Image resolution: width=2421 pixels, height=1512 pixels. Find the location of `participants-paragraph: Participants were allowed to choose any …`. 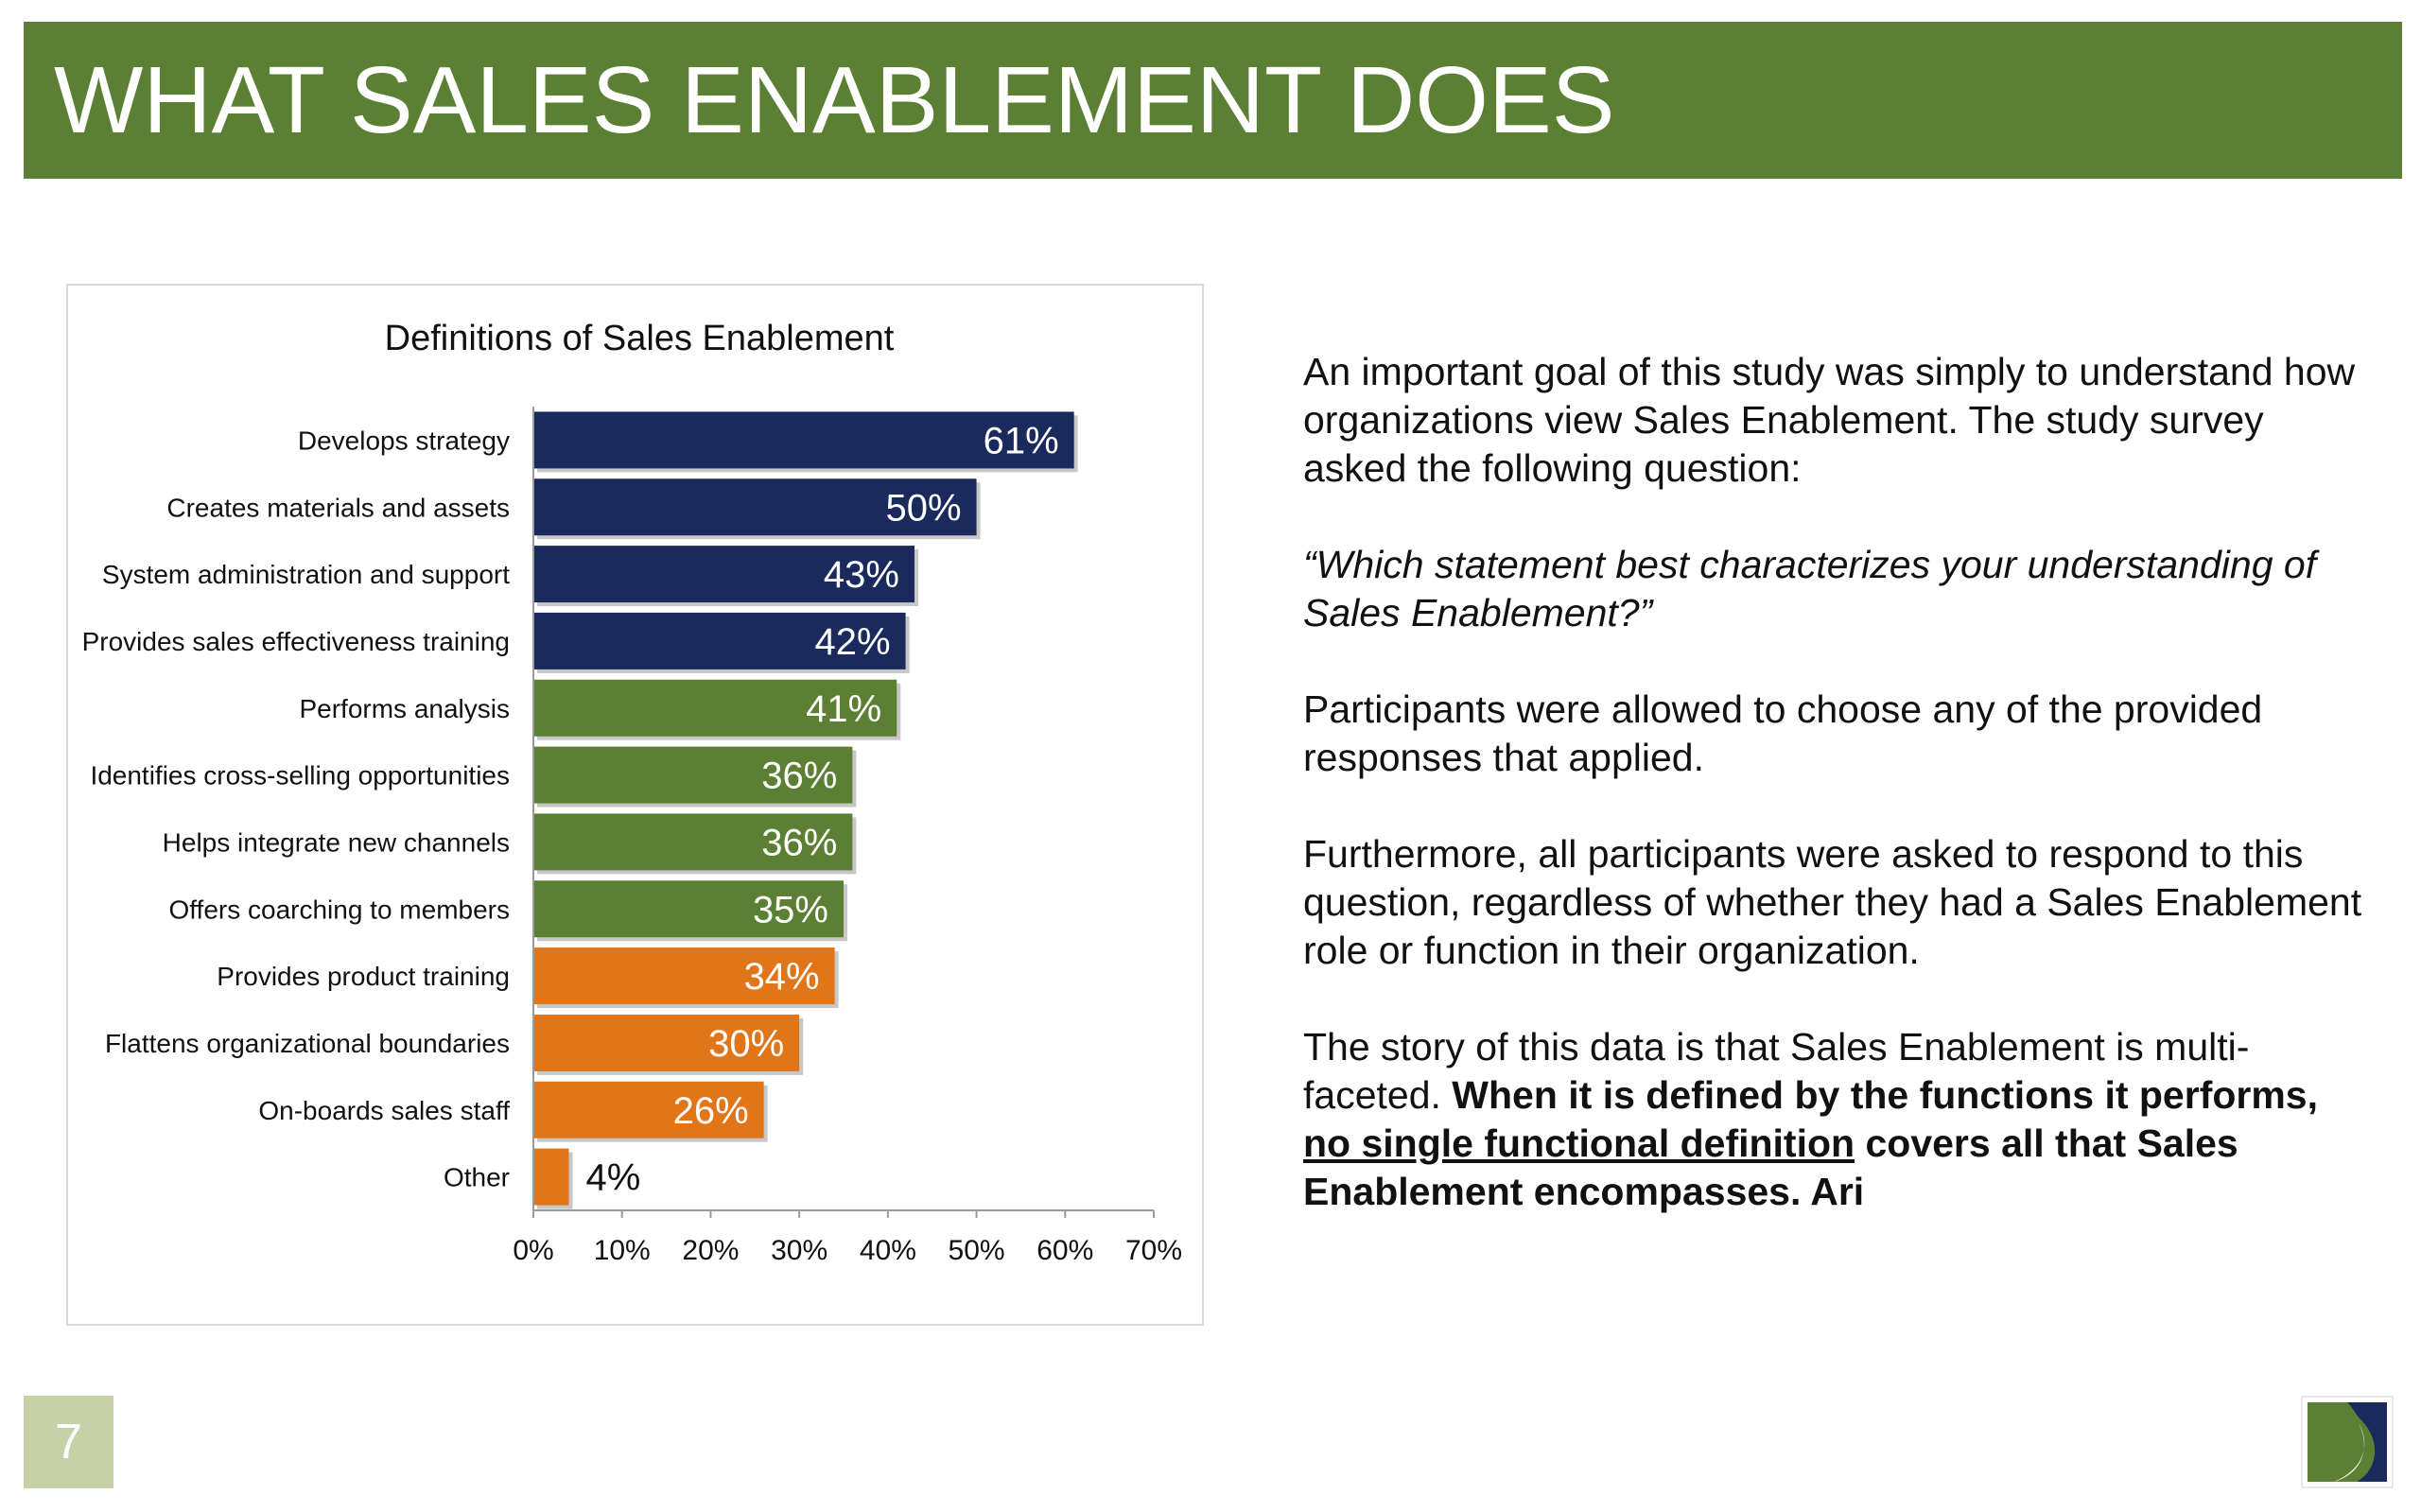

participants-paragraph: Participants were allowed to choose any … is located at coordinates (1783, 733).